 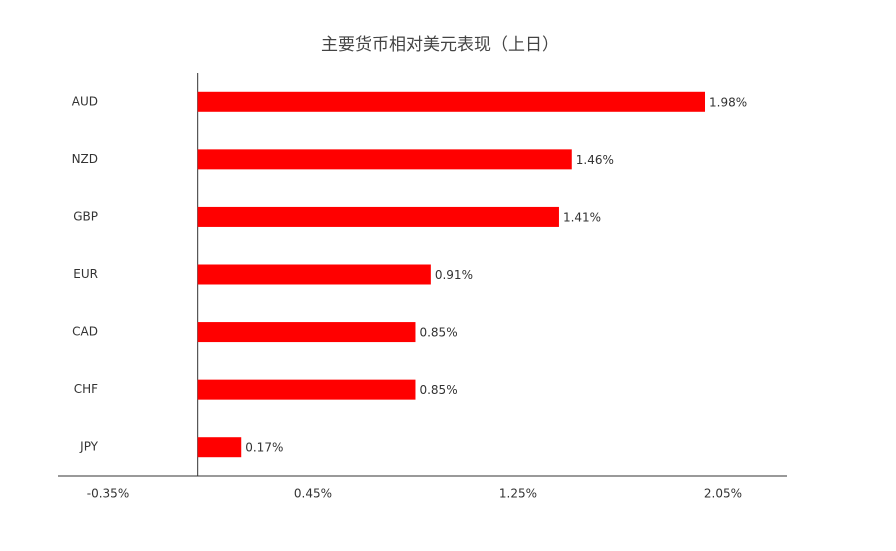 What do you see at coordinates (108, 494) in the screenshot?
I see `x-tick-label: -0.35%` at bounding box center [108, 494].